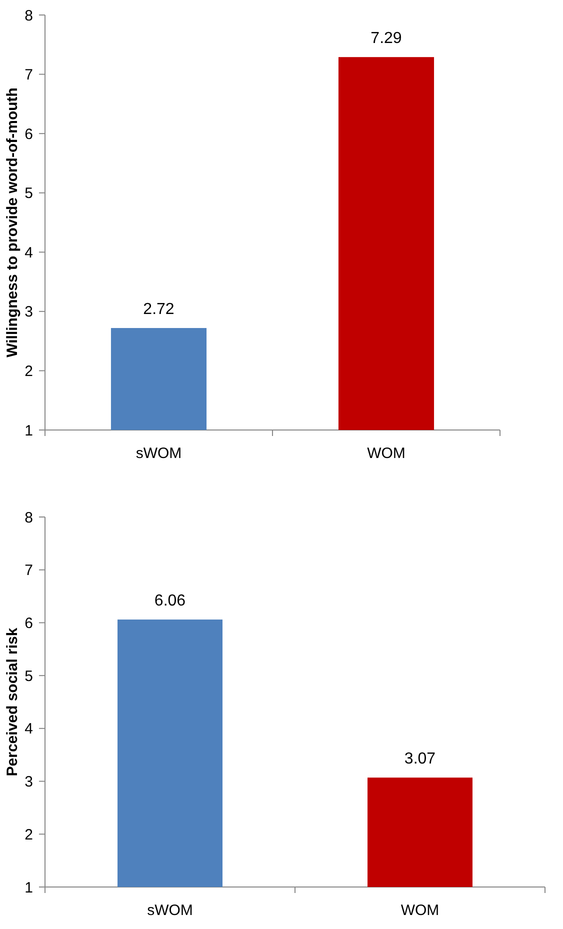 This screenshot has width=563, height=929. I want to click on data-label: 6.06, so click(170, 601).